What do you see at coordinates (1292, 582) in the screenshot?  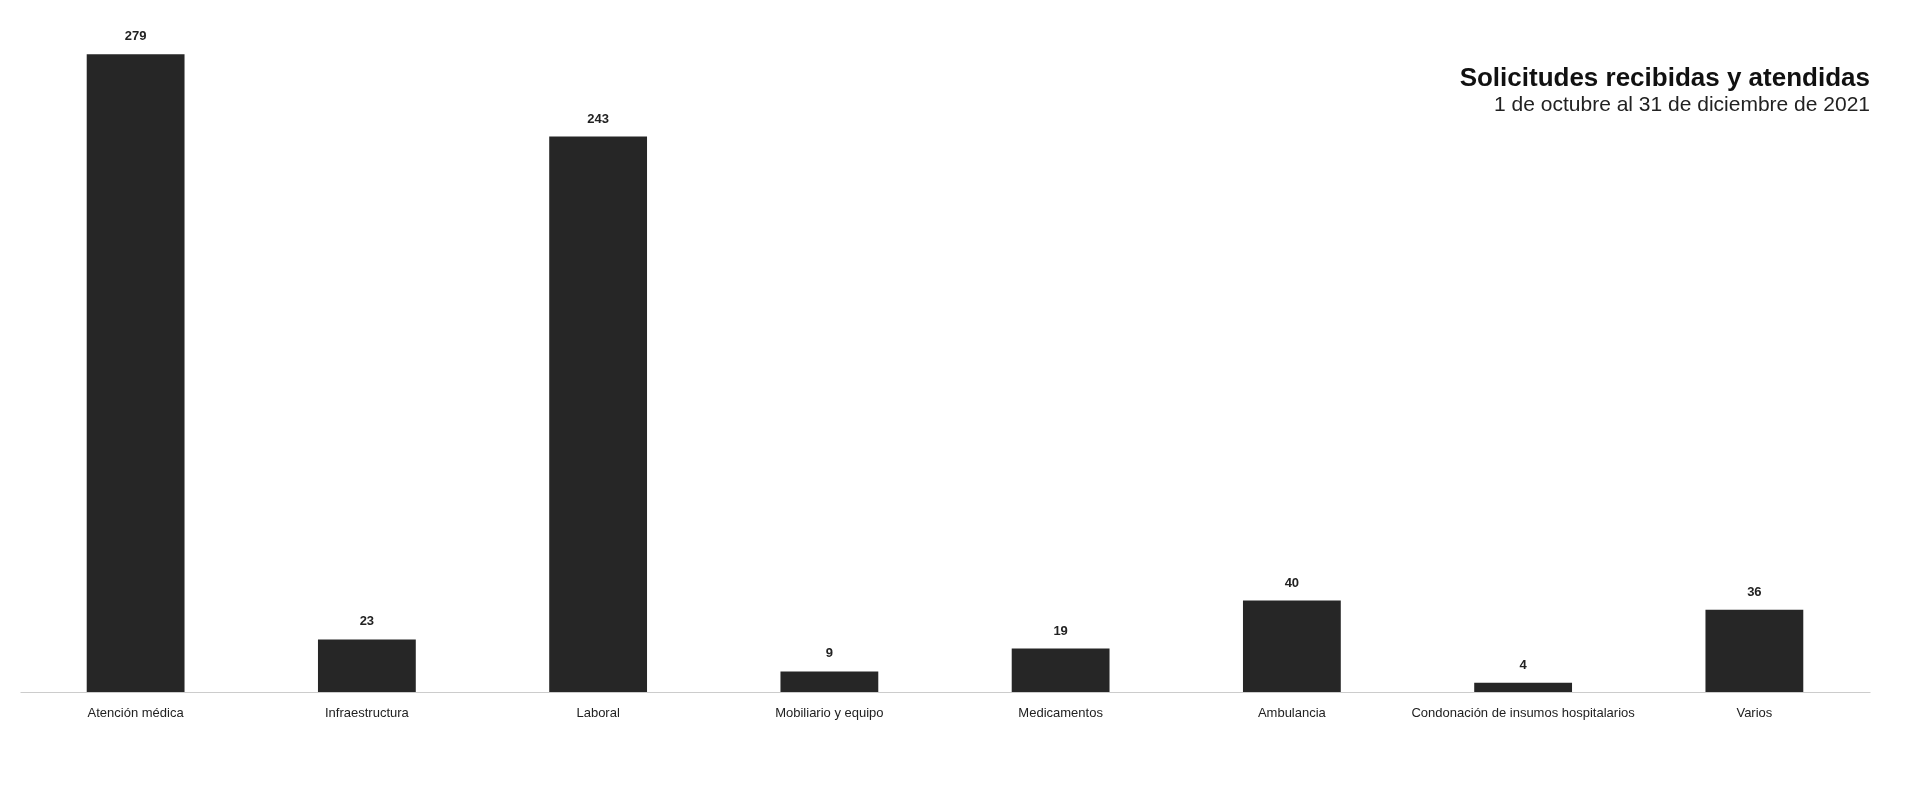 I see `data-label: 40` at bounding box center [1292, 582].